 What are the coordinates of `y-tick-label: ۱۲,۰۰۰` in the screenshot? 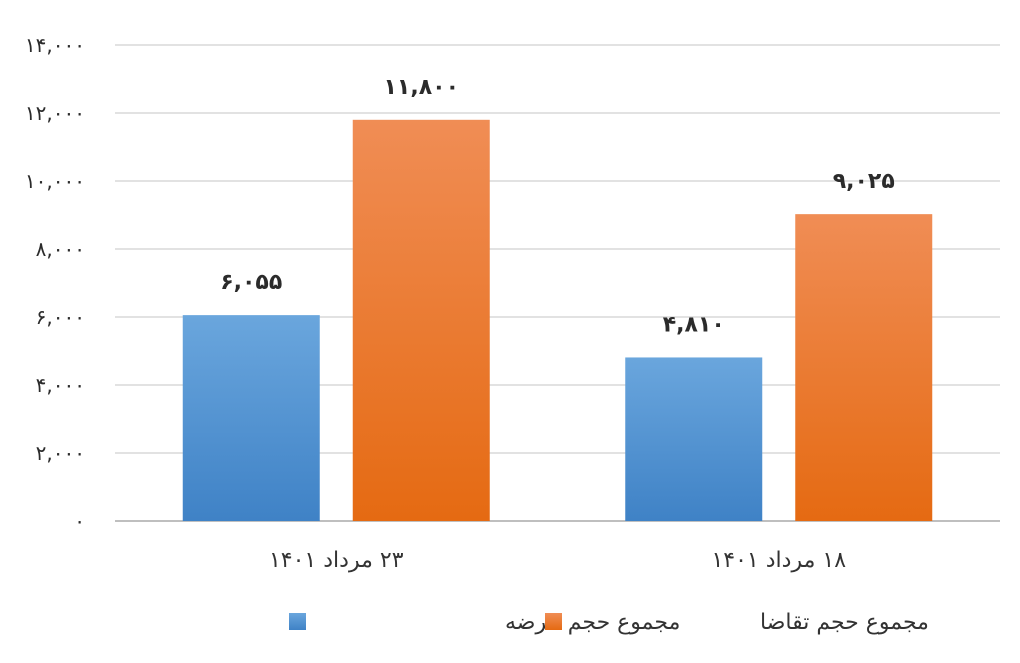 It's located at (55, 113).